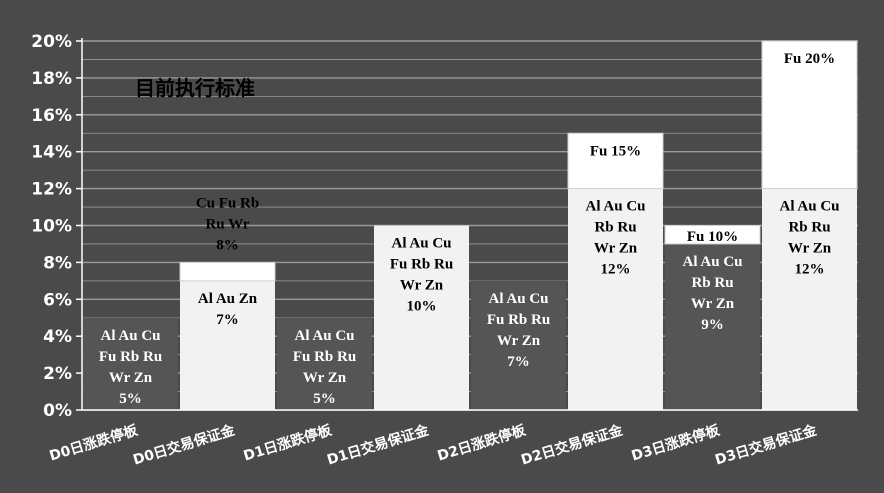 Image resolution: width=884 pixels, height=493 pixels. I want to click on bar-data-label: Fu 10%, so click(712, 237).